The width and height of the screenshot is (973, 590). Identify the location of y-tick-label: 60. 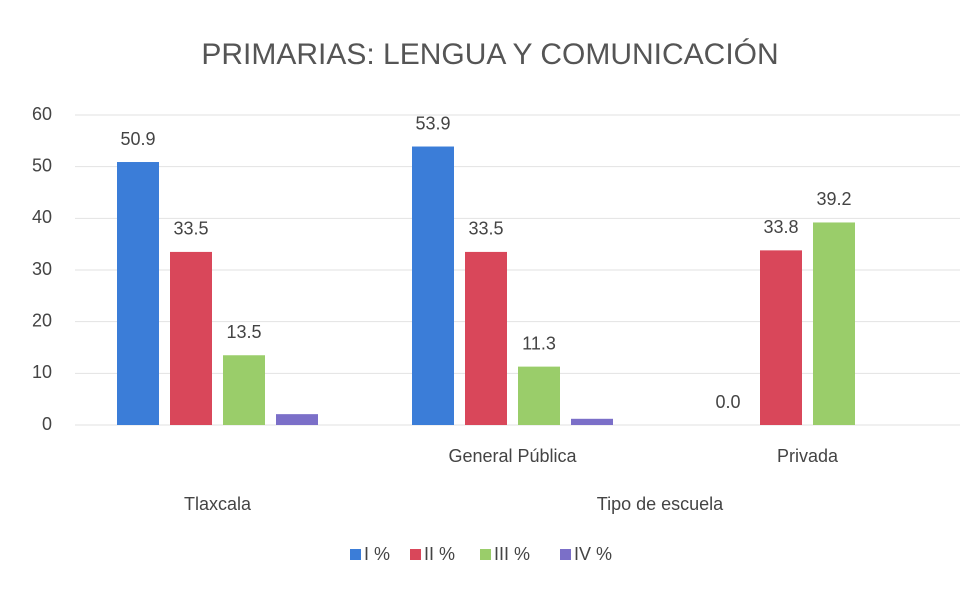
(42, 114).